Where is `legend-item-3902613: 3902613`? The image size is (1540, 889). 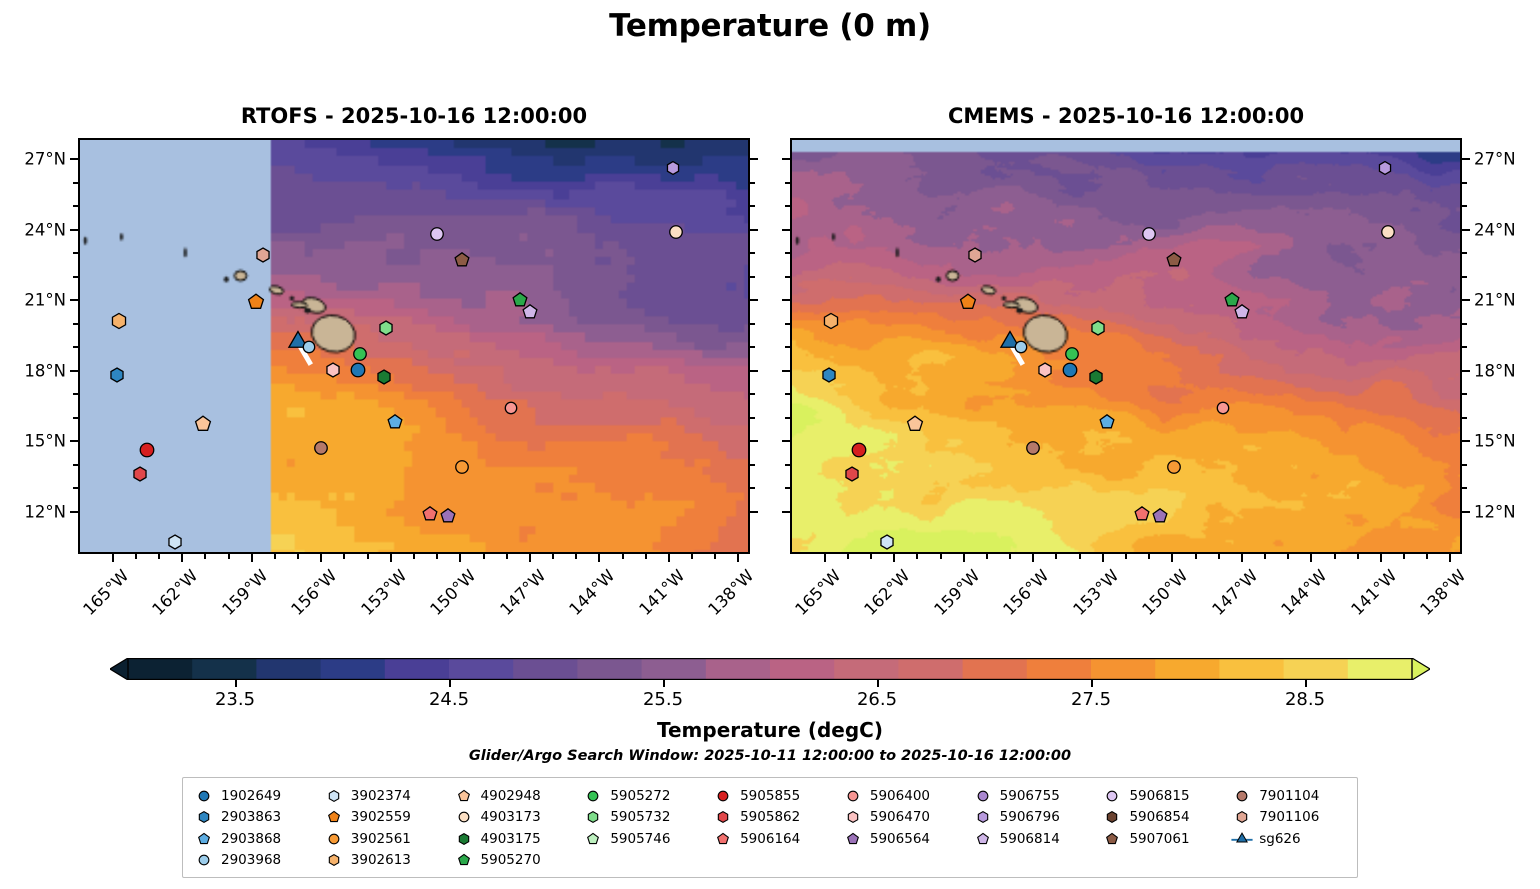 legend-item-3902613: 3902613 is located at coordinates (381, 861).